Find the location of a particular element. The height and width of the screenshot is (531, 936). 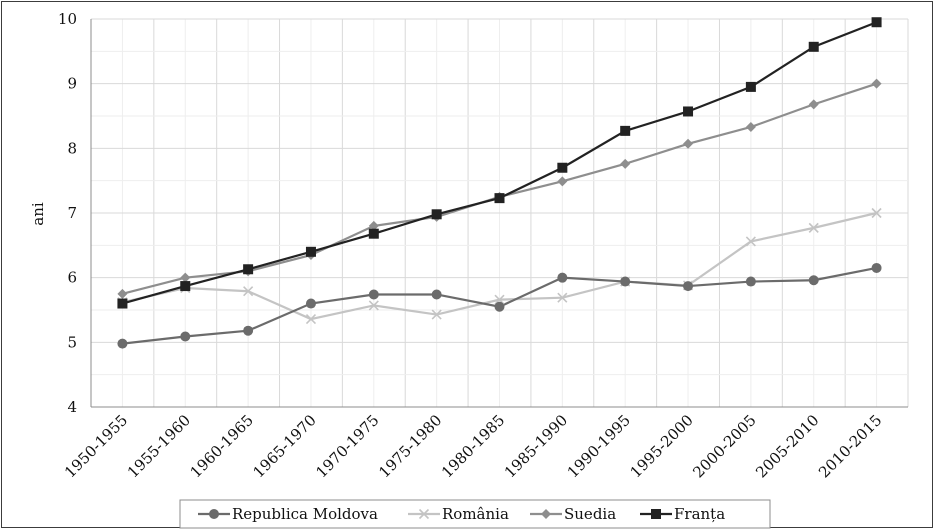

y-tick-label: 8 is located at coordinates (72, 148).